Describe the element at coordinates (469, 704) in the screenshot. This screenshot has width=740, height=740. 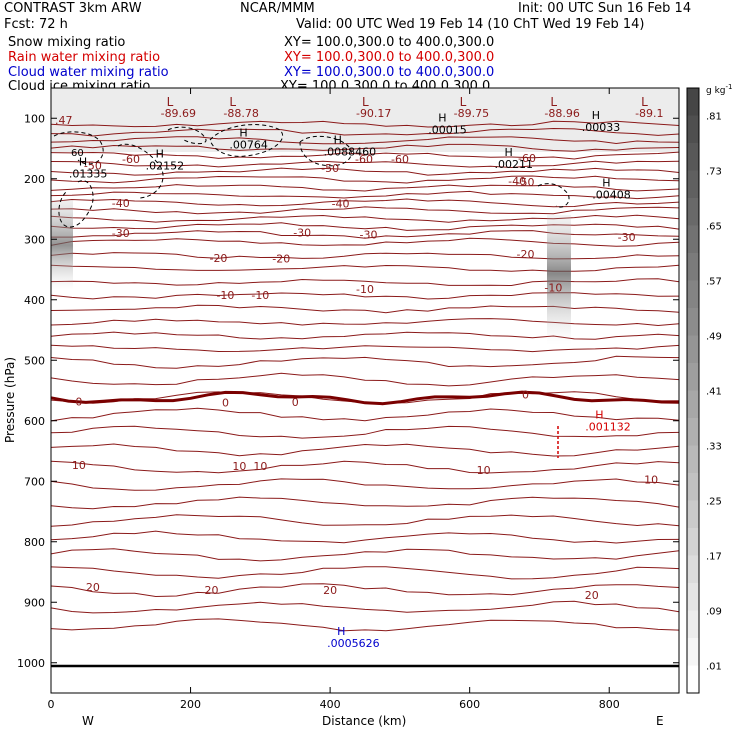
I see `x-tick-label: 600` at that location.